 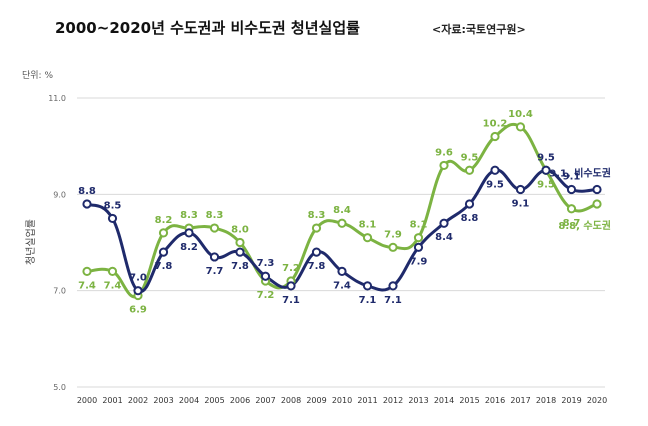 What do you see at coordinates (112, 400) in the screenshot?
I see `x-tick-label: 2001` at bounding box center [112, 400].